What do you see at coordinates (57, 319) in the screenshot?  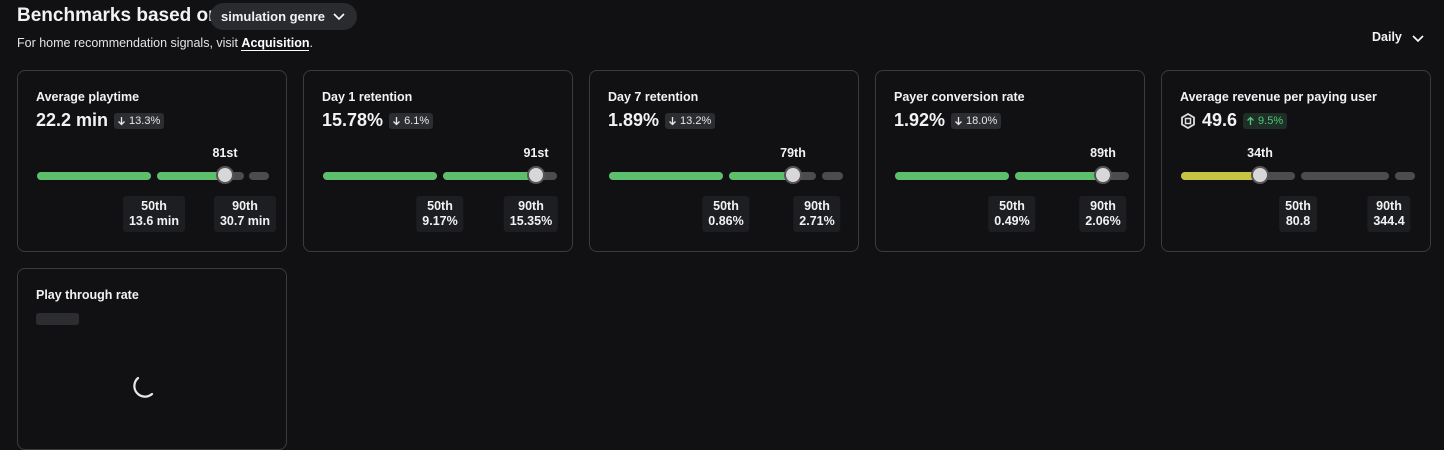 I see `skeleton` at bounding box center [57, 319].